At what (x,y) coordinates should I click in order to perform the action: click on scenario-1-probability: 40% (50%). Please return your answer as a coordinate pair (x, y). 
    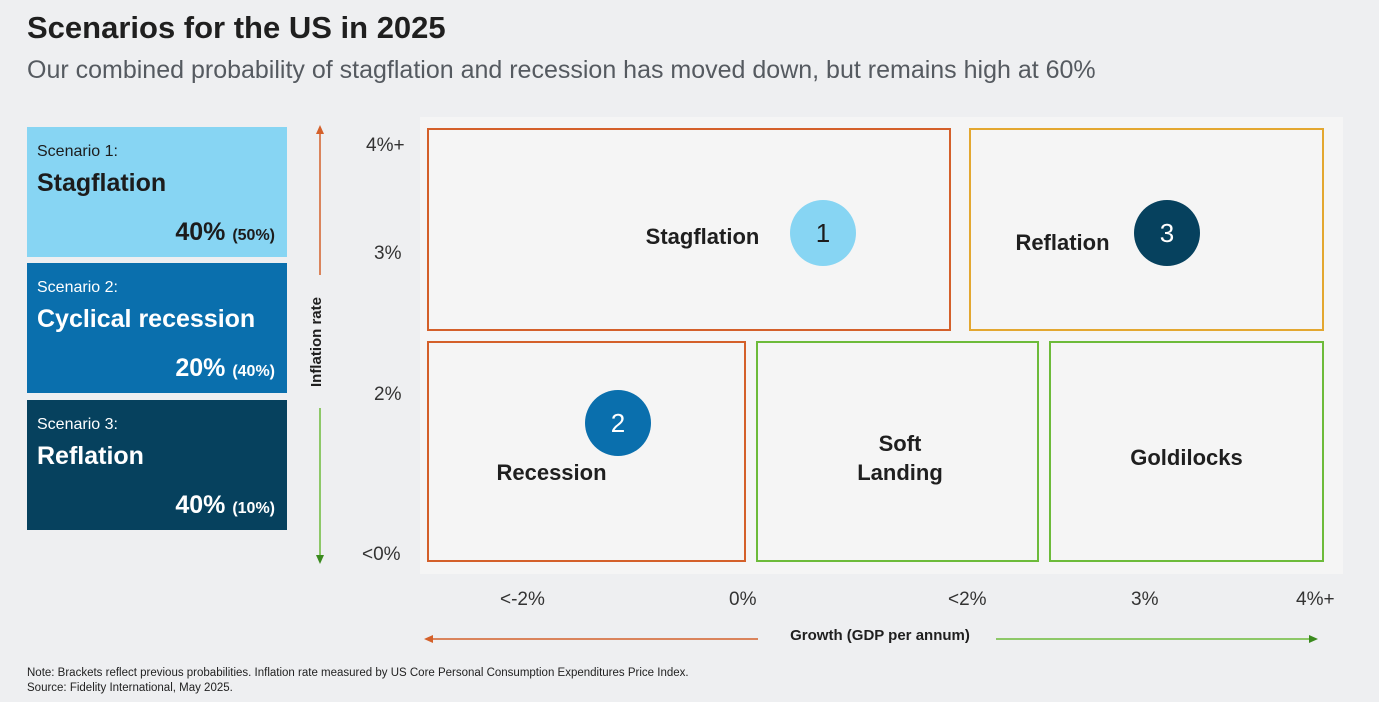
    Looking at the image, I should click on (225, 232).